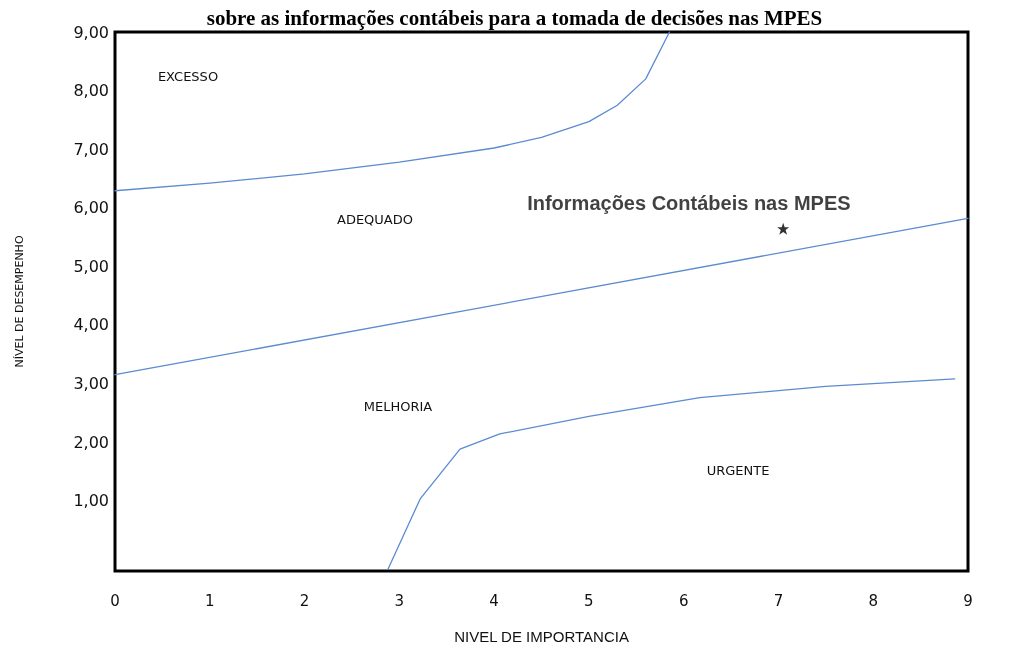 The width and height of the screenshot is (1029, 666). What do you see at coordinates (188, 76) in the screenshot?
I see `annotation: EXCESSO` at bounding box center [188, 76].